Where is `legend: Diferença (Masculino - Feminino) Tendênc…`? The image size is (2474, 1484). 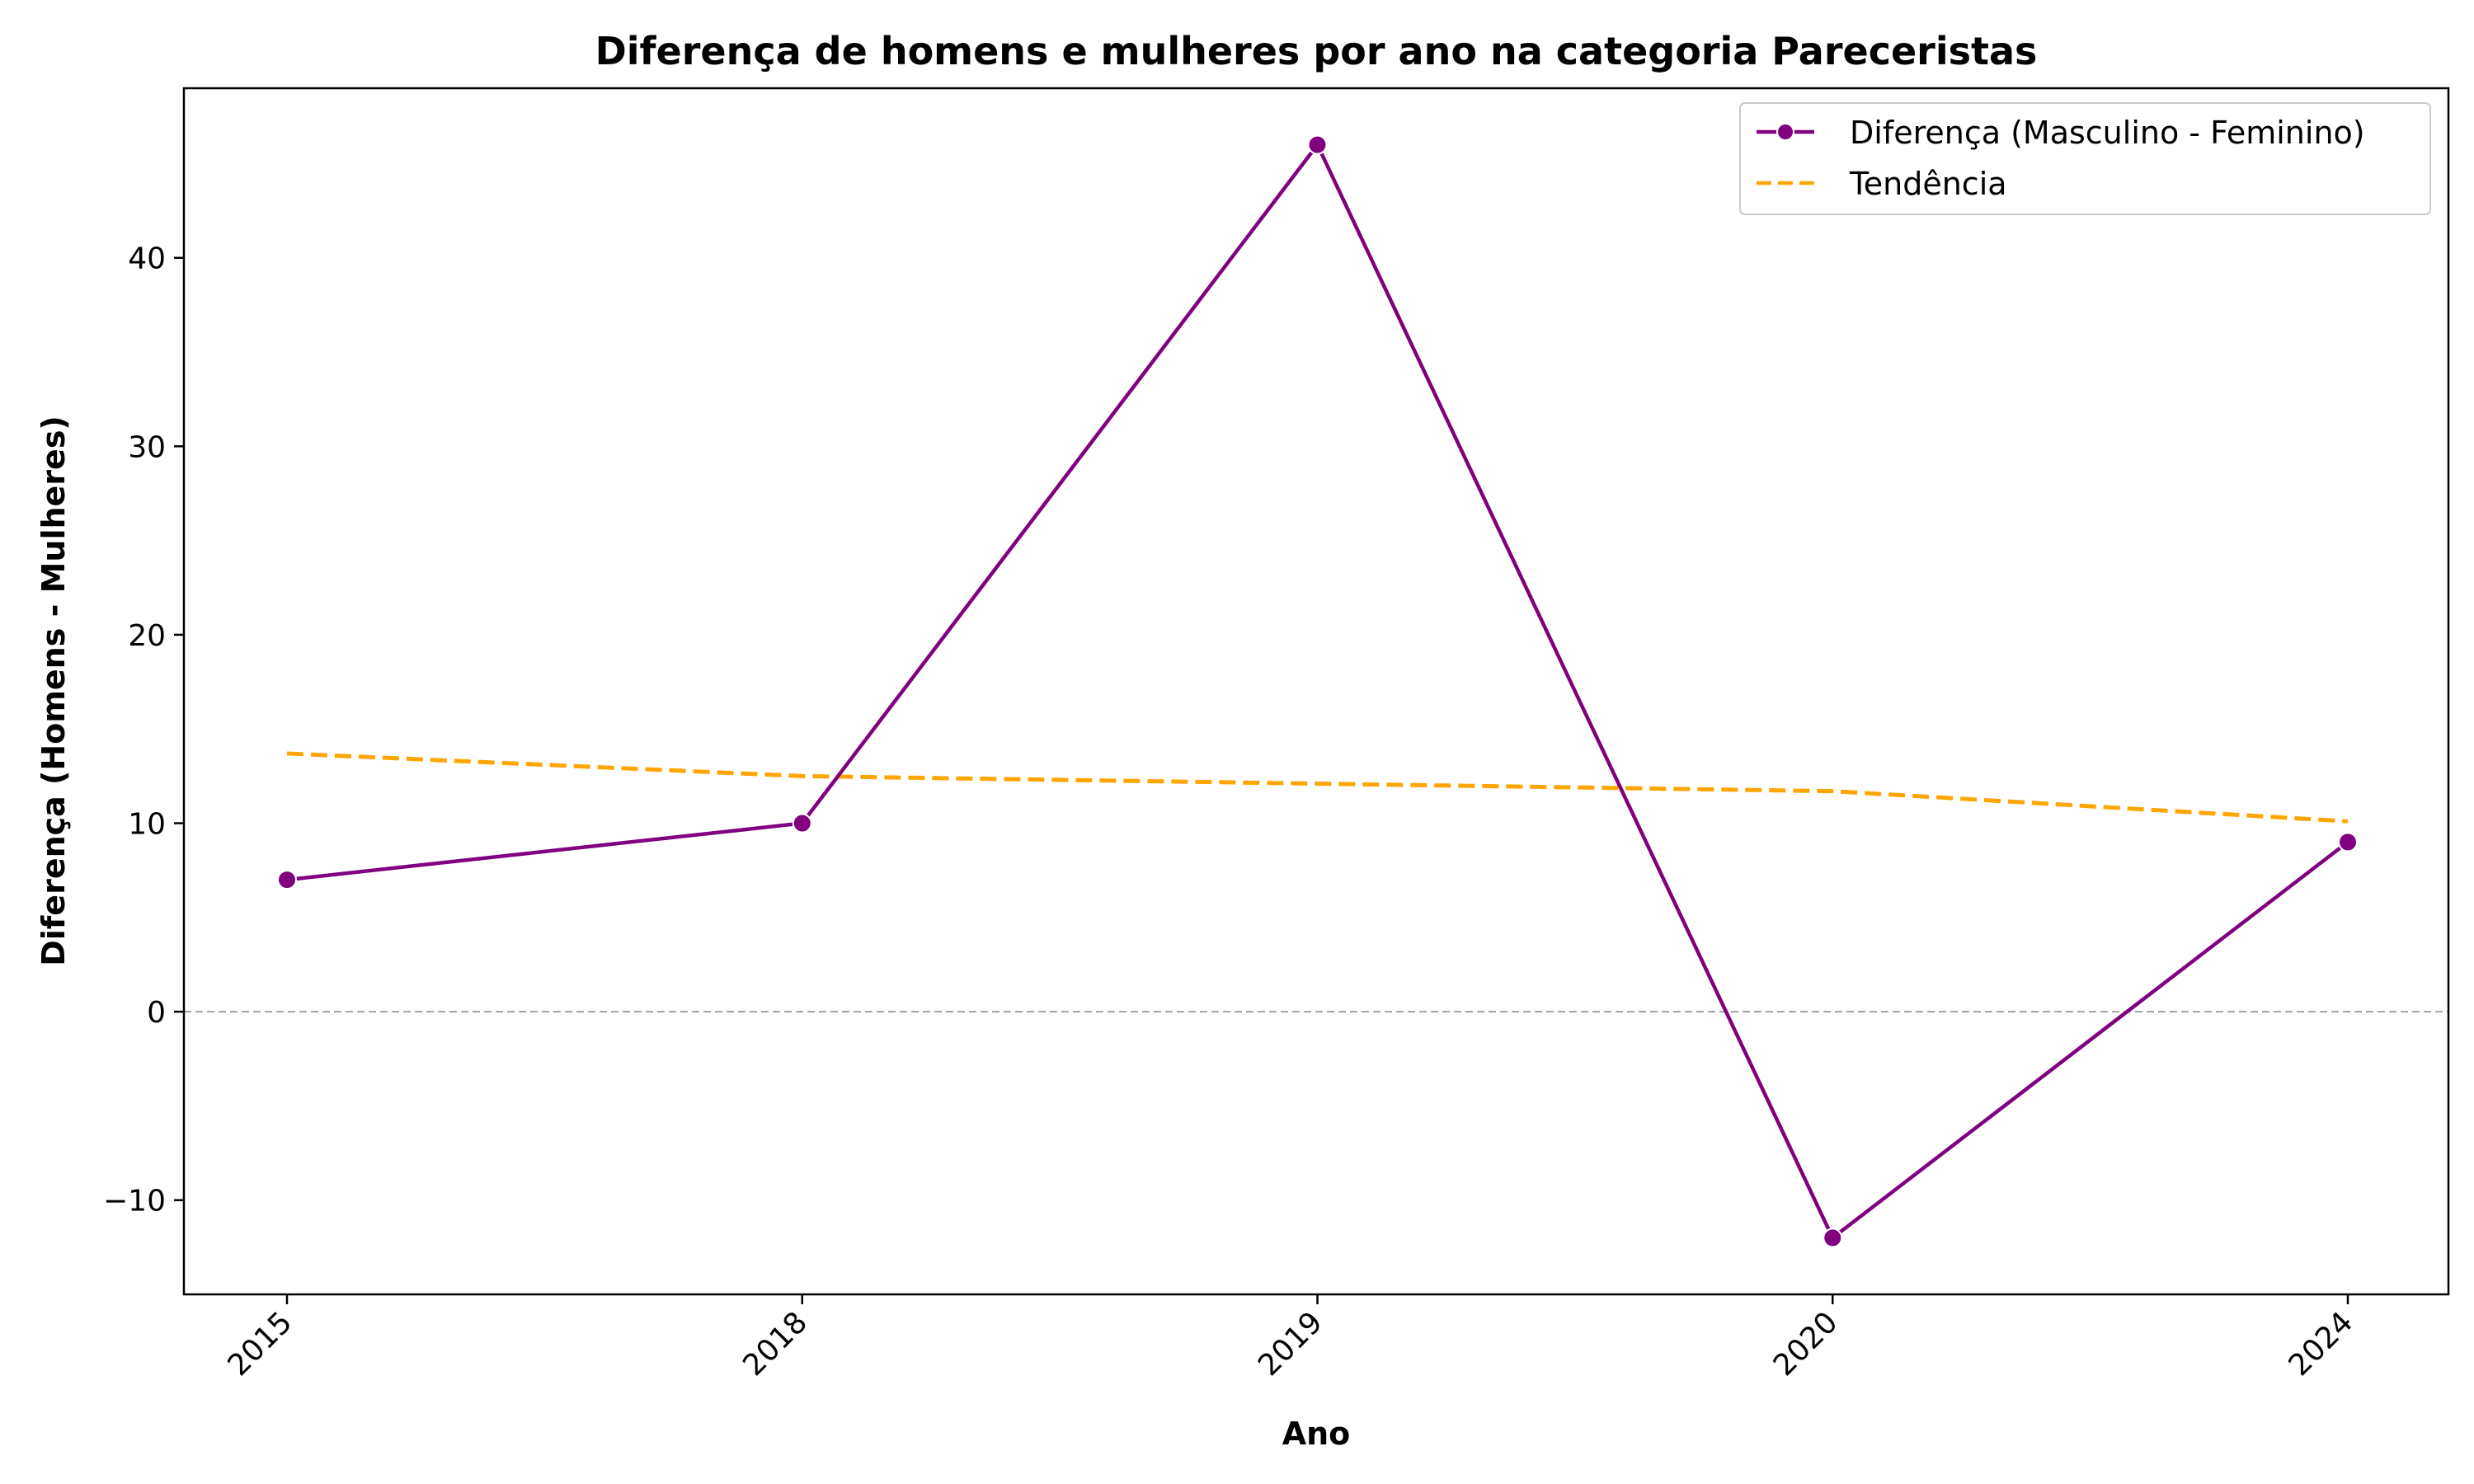
legend: Diferença (Masculino - Feminino) Tendênc… is located at coordinates (2085, 158).